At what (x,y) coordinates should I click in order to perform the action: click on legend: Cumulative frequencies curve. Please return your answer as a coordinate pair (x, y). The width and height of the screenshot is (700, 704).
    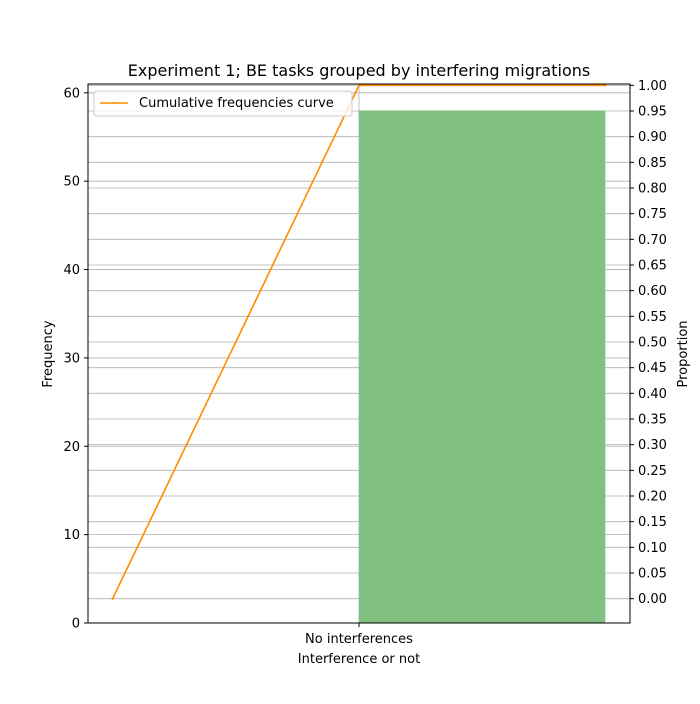
    Looking at the image, I should click on (223, 103).